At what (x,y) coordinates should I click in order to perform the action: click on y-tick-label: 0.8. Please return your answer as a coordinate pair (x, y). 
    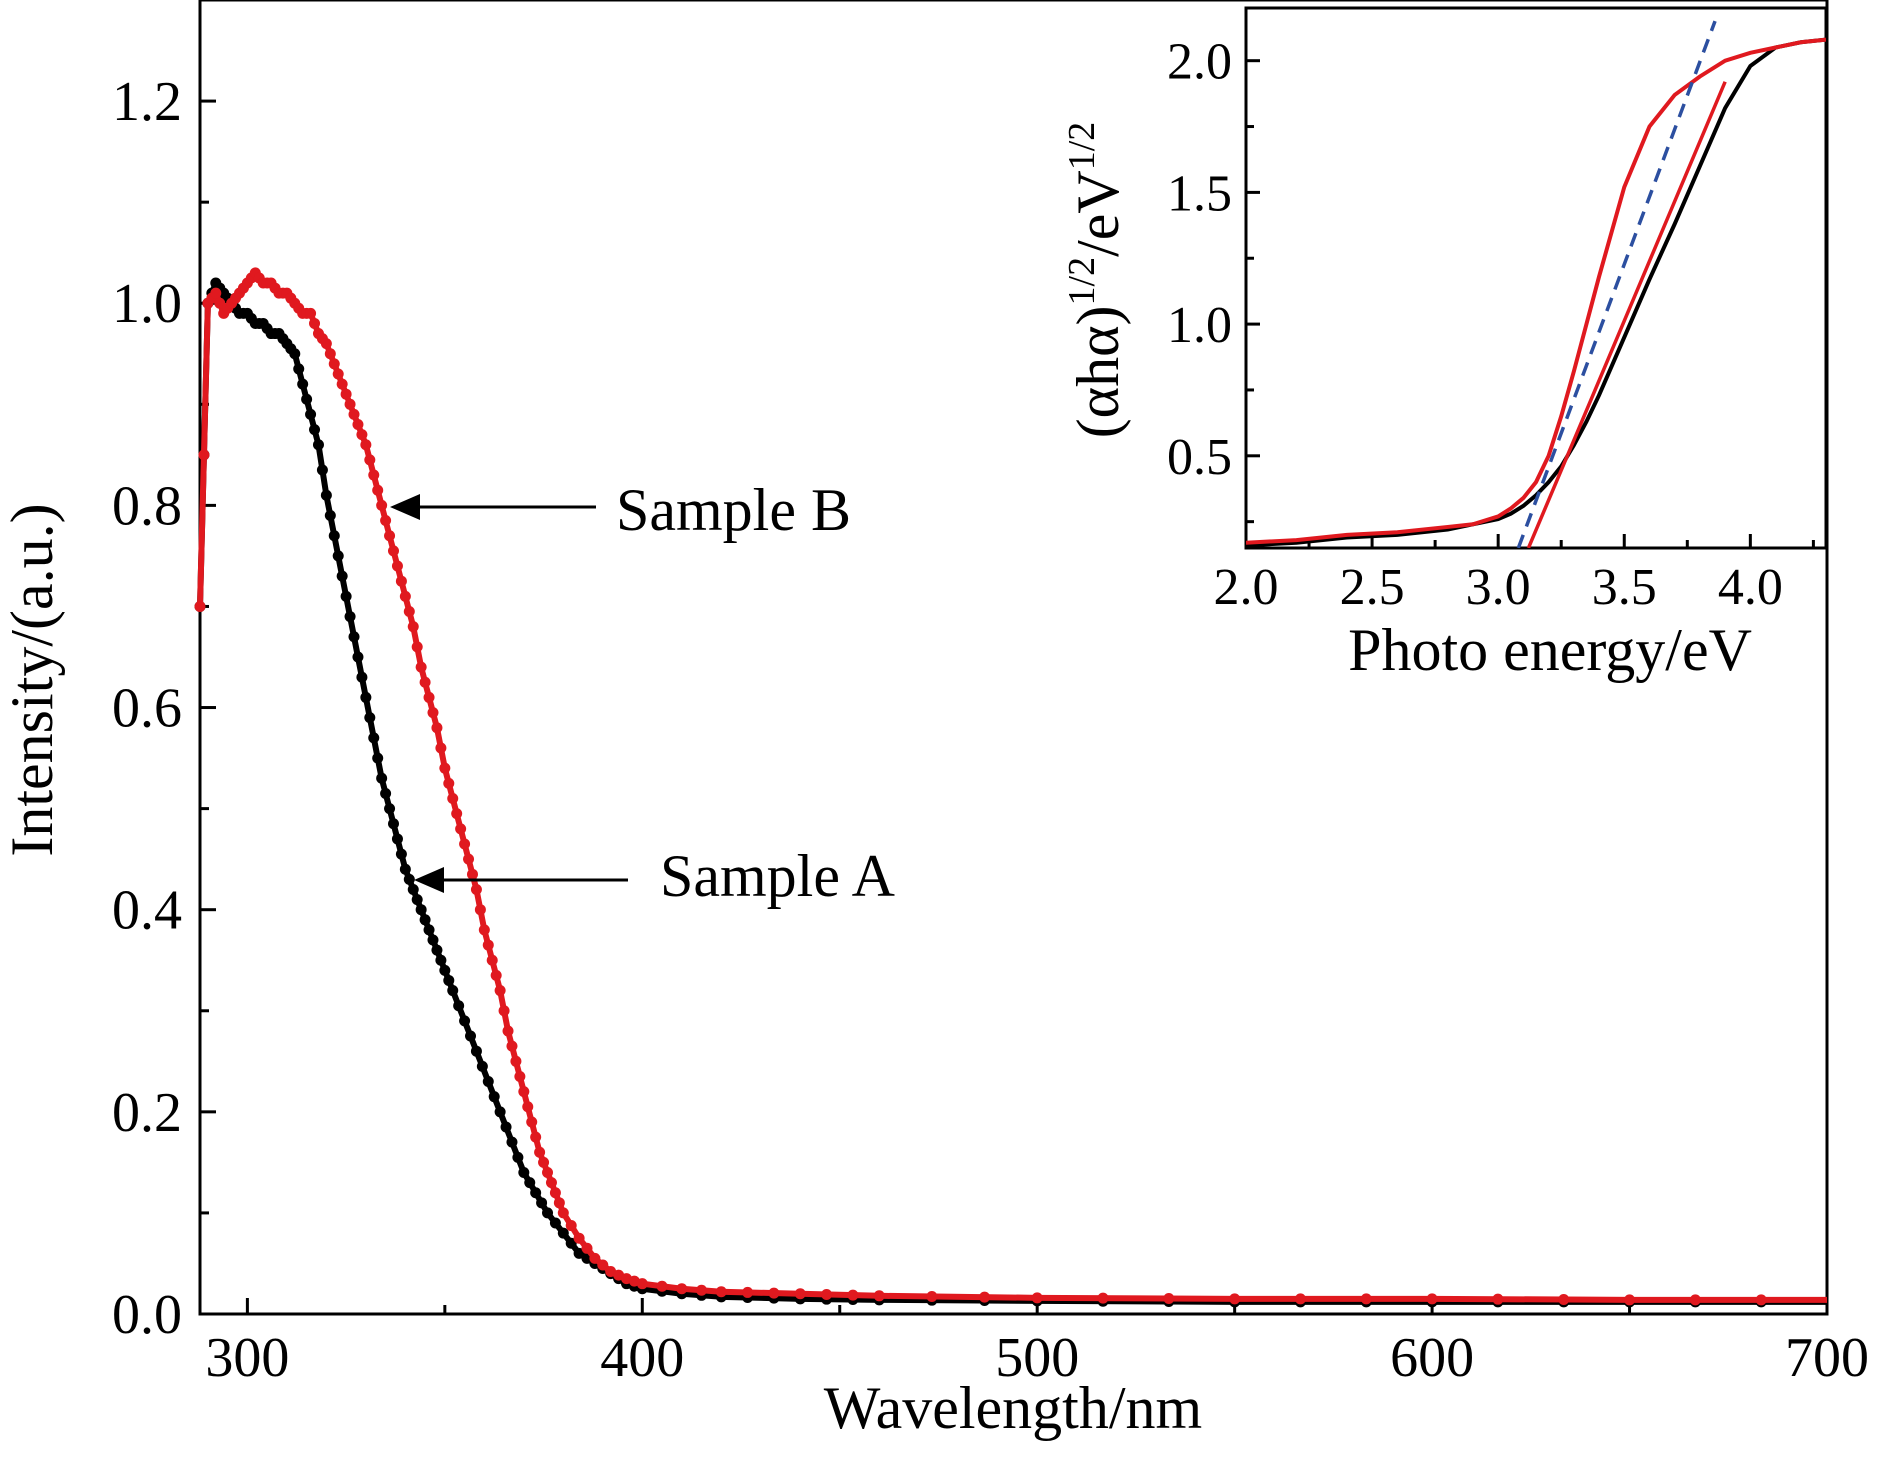
    Looking at the image, I should click on (147, 506).